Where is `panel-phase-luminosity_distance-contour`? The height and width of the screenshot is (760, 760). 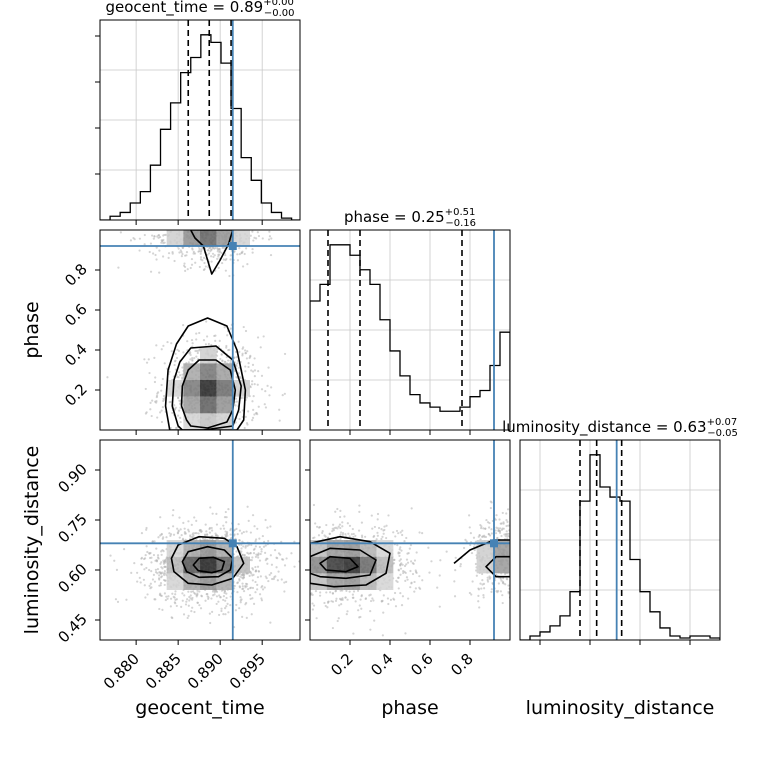 panel-phase-luminosity_distance-contour is located at coordinates (343, 563).